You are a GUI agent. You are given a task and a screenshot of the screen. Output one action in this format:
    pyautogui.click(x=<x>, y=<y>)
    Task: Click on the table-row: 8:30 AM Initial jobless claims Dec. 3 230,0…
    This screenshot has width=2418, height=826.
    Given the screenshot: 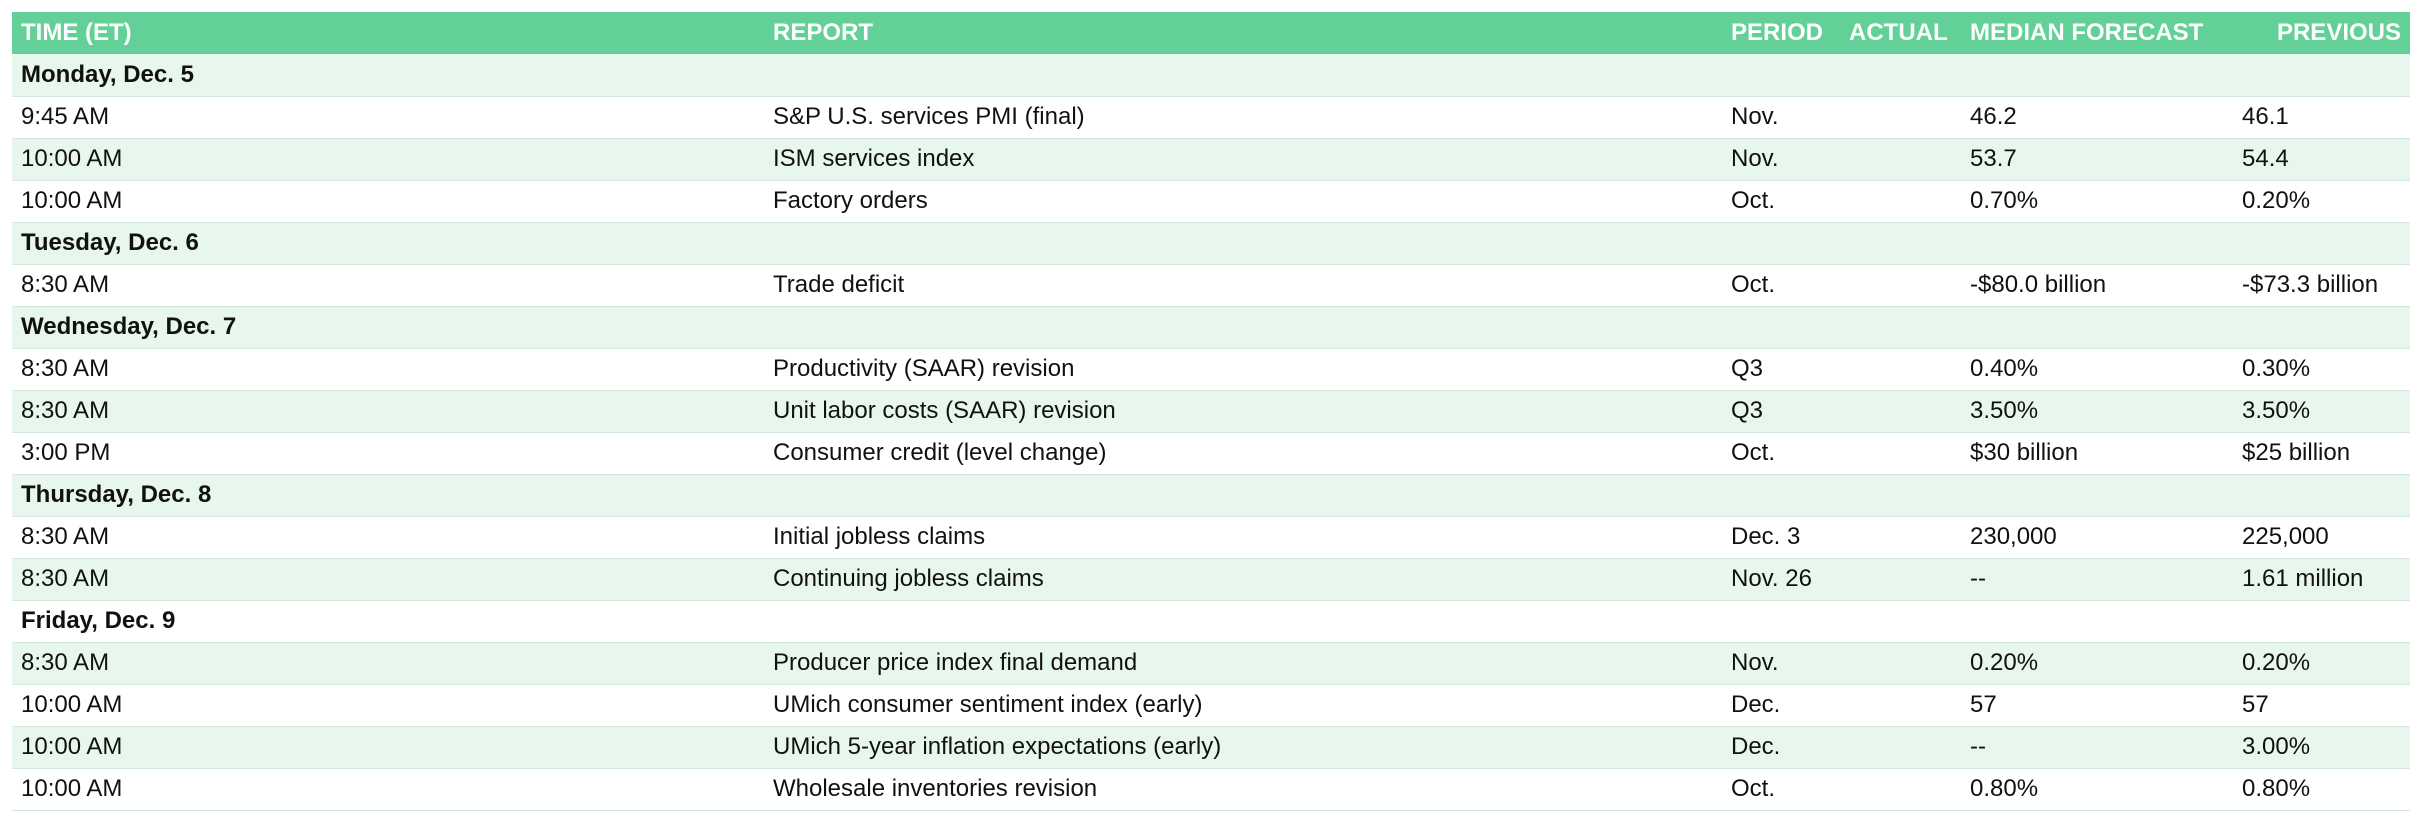 What is the action you would take?
    pyautogui.click(x=1211, y=537)
    